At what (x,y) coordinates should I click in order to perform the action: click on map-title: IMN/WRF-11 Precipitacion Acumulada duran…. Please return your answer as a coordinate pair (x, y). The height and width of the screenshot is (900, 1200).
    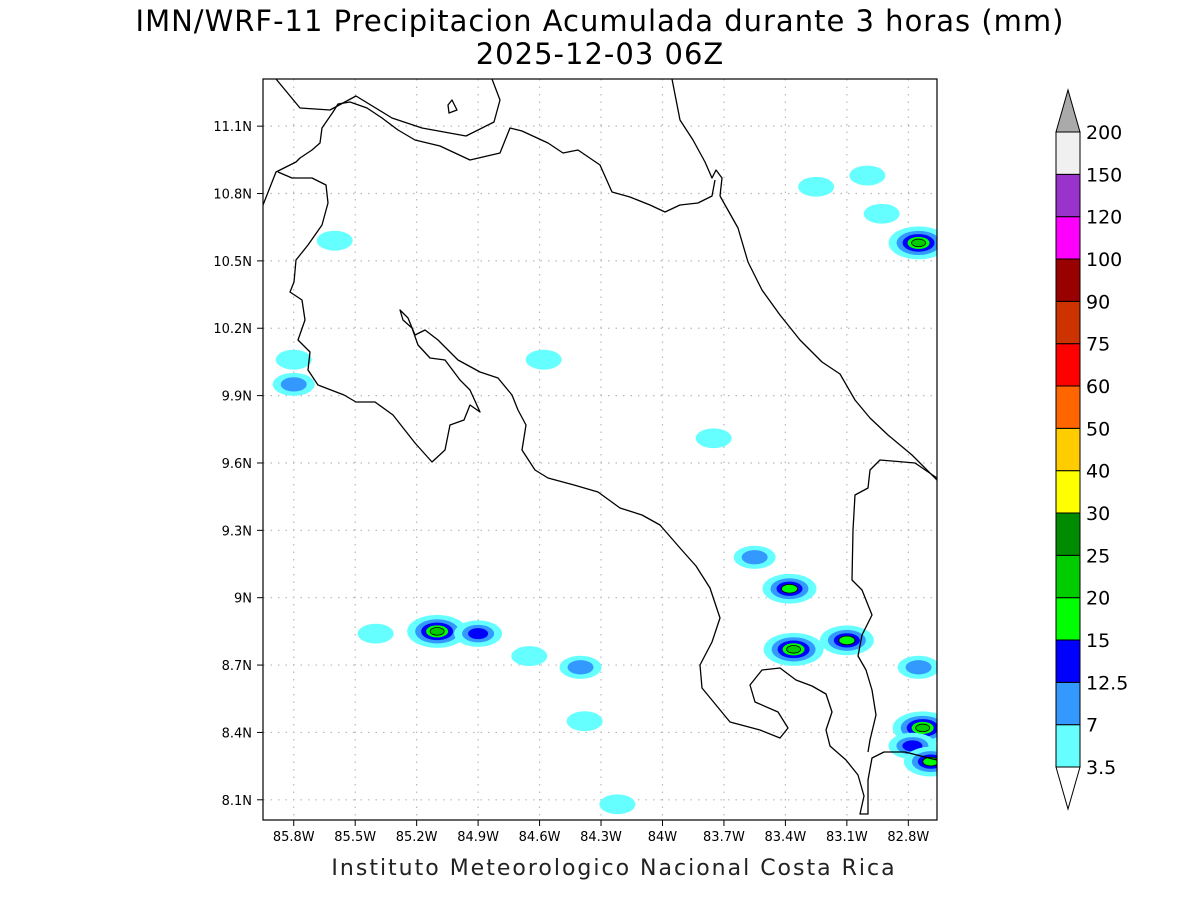
    Looking at the image, I should click on (600, 21).